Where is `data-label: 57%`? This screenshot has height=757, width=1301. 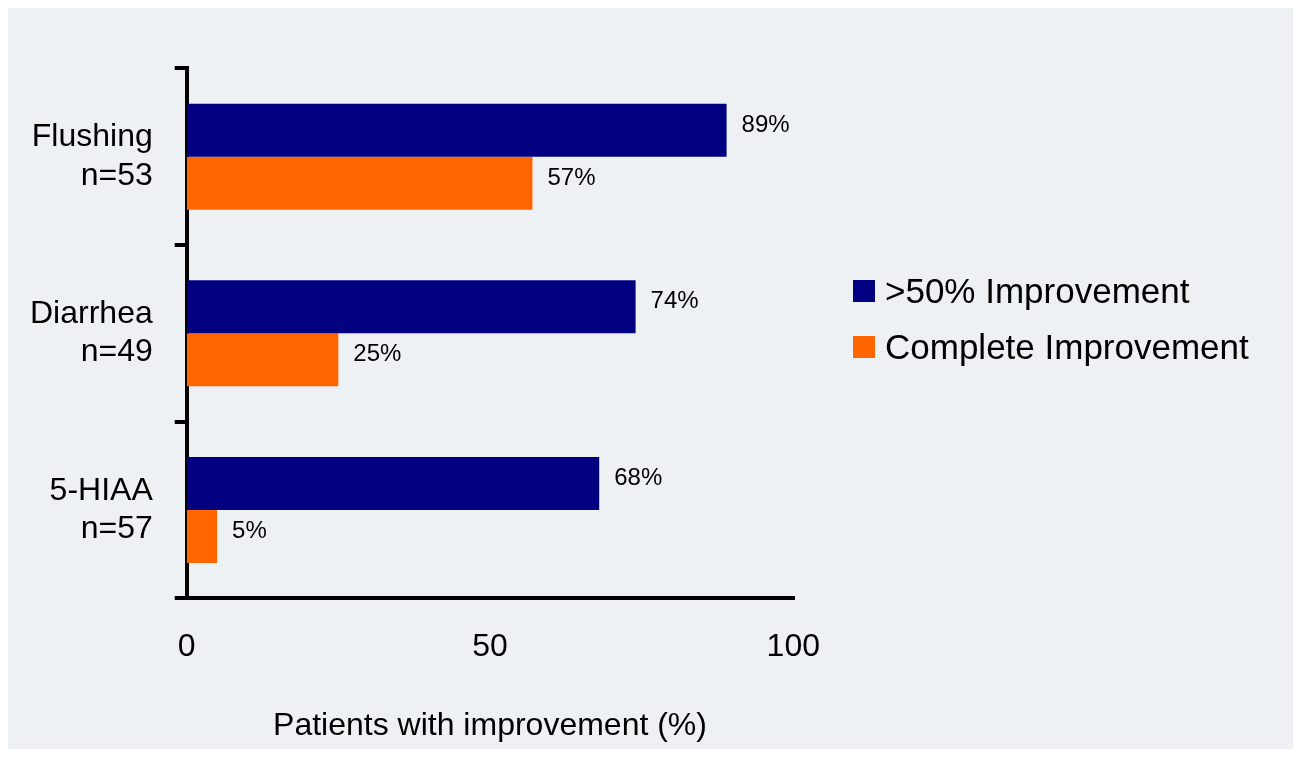
data-label: 57% is located at coordinates (571, 176).